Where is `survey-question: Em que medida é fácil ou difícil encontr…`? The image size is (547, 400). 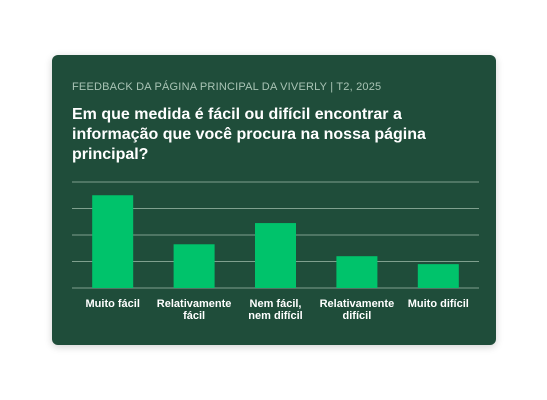
survey-question: Em que medida é fácil ou difícil encontr… is located at coordinates (249, 134).